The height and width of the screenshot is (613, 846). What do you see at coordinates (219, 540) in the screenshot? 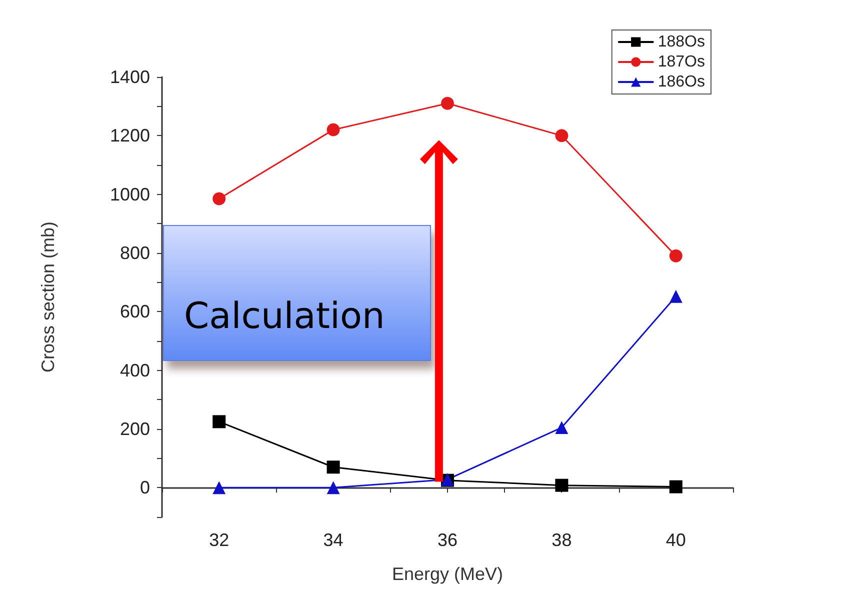
I see `x-tick-label: 32` at bounding box center [219, 540].